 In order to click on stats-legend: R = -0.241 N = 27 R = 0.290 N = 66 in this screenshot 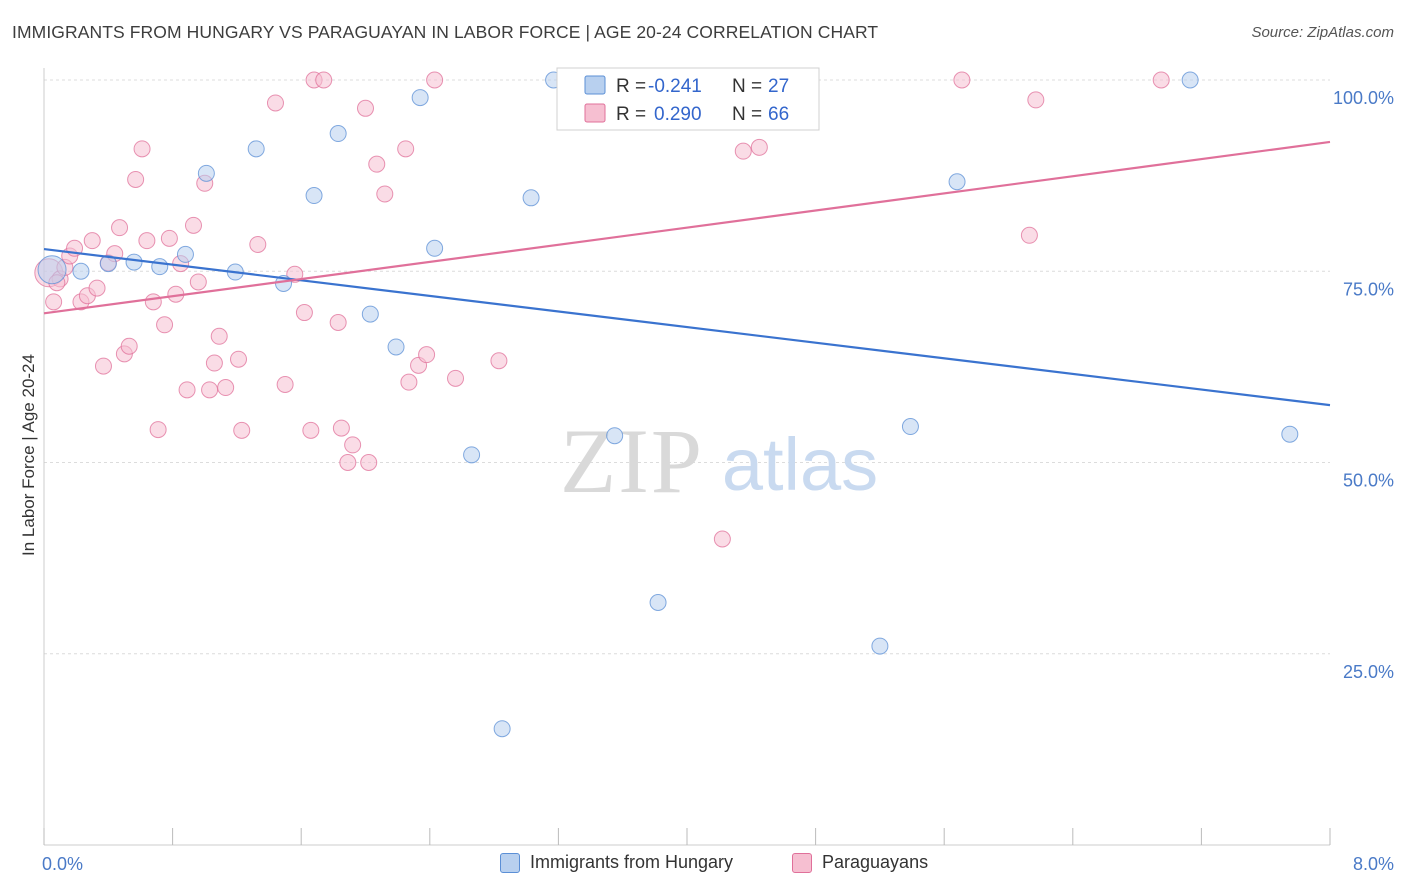, I will do `click(688, 99)`.